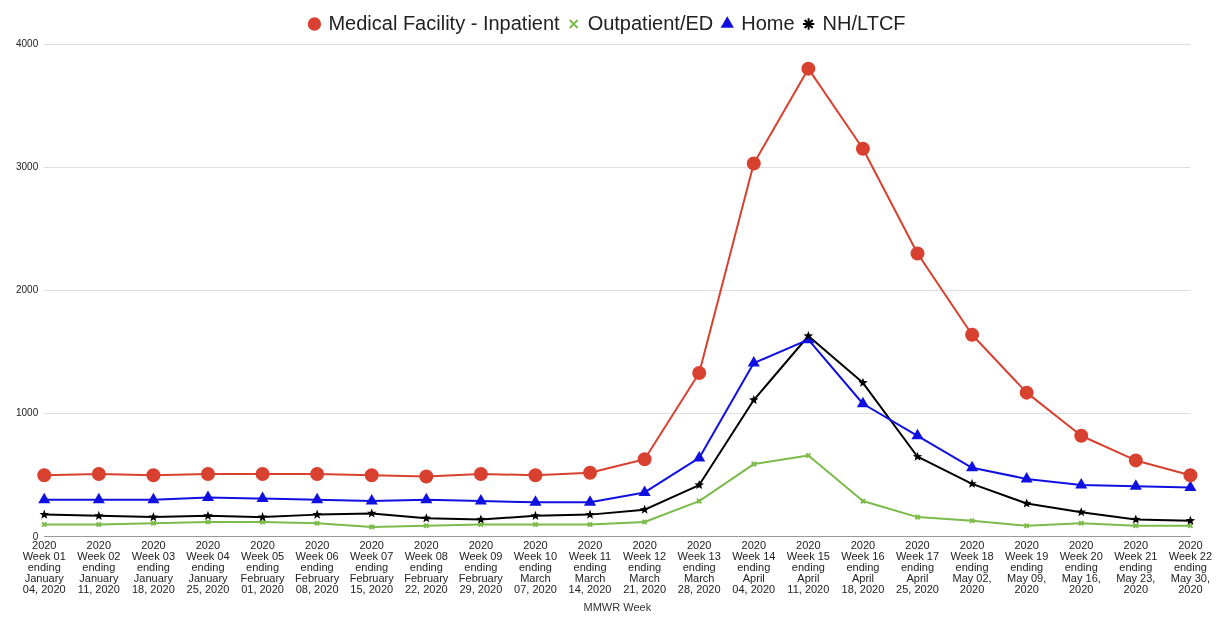 This screenshot has height=619, width=1216. I want to click on x-tick-label: 2020 Week 12 ending March 21, 2020, so click(645, 567).